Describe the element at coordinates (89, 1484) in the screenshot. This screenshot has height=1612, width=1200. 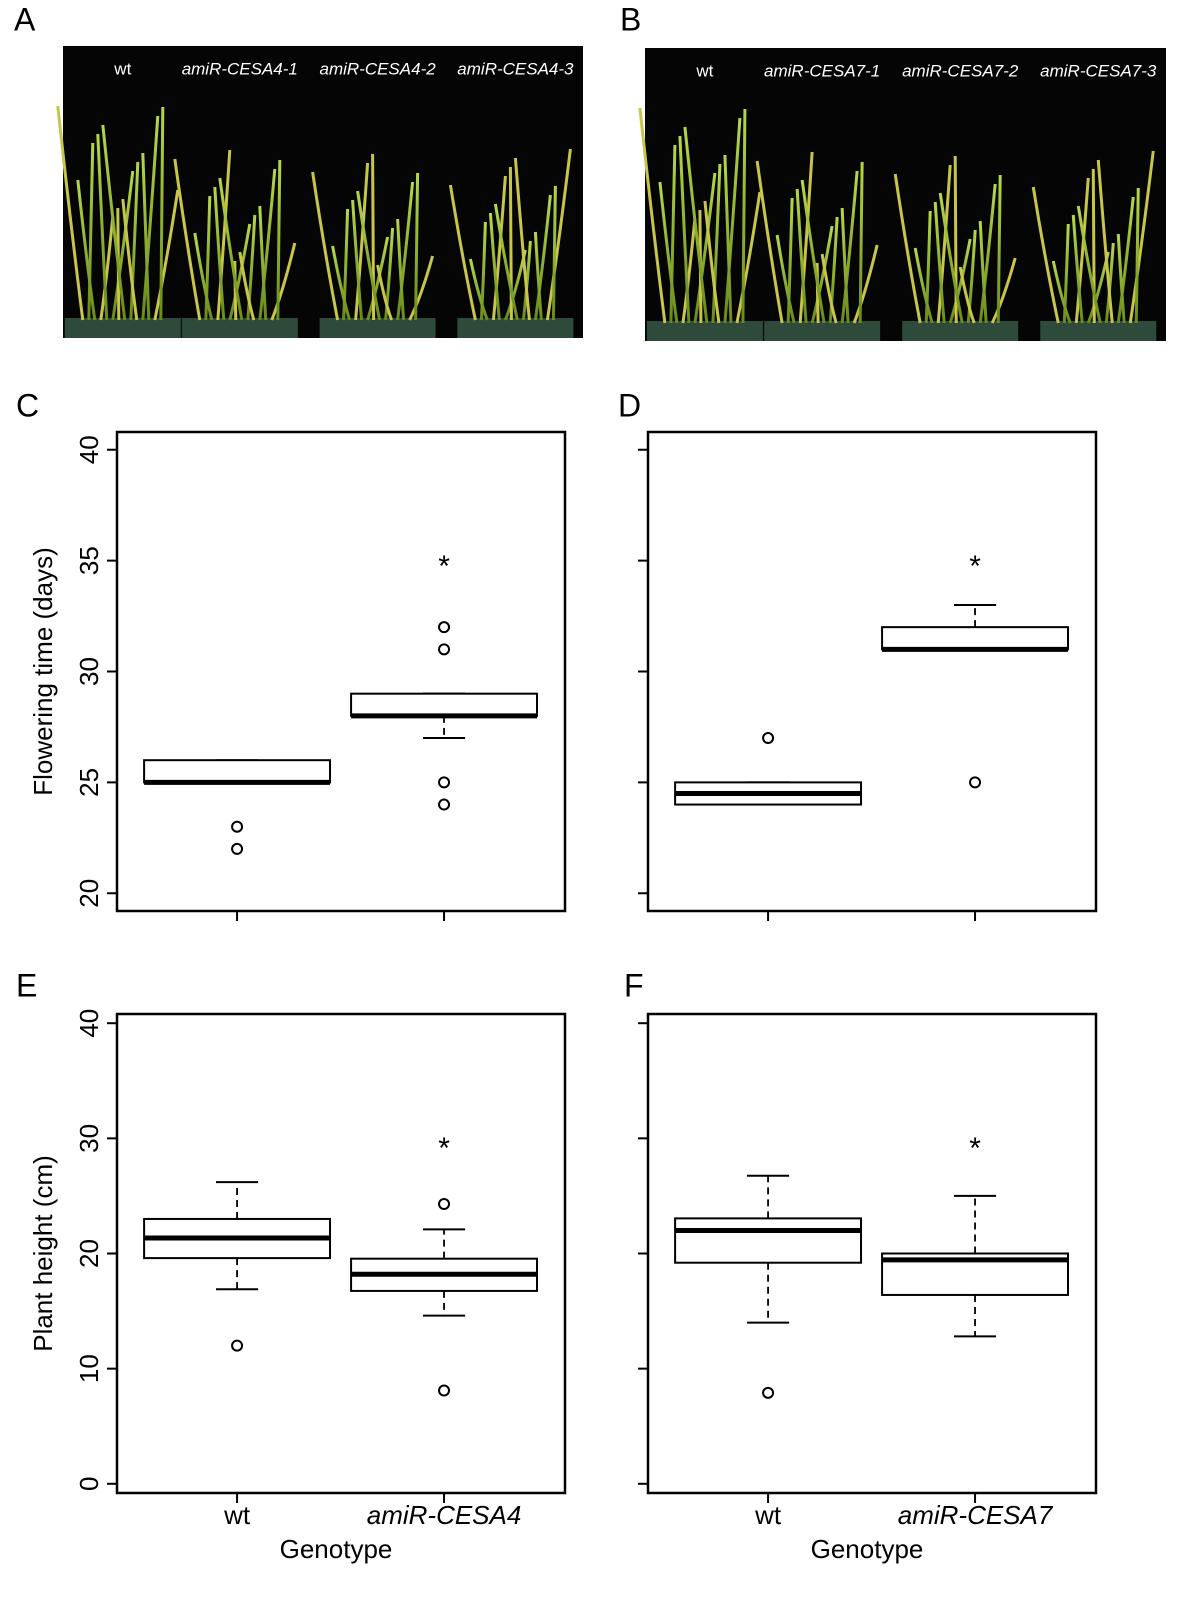
I see `y-tick-label: 0` at that location.